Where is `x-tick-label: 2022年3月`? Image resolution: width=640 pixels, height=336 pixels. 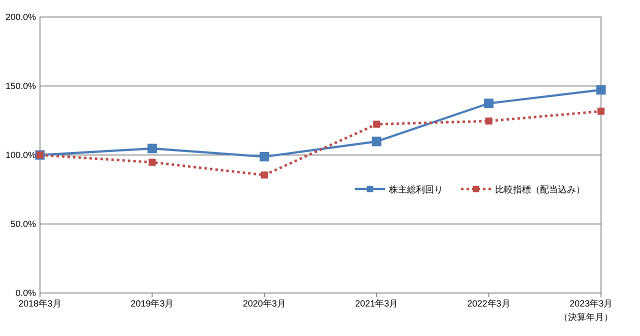
x-tick-label: 2022年3月 is located at coordinates (488, 303).